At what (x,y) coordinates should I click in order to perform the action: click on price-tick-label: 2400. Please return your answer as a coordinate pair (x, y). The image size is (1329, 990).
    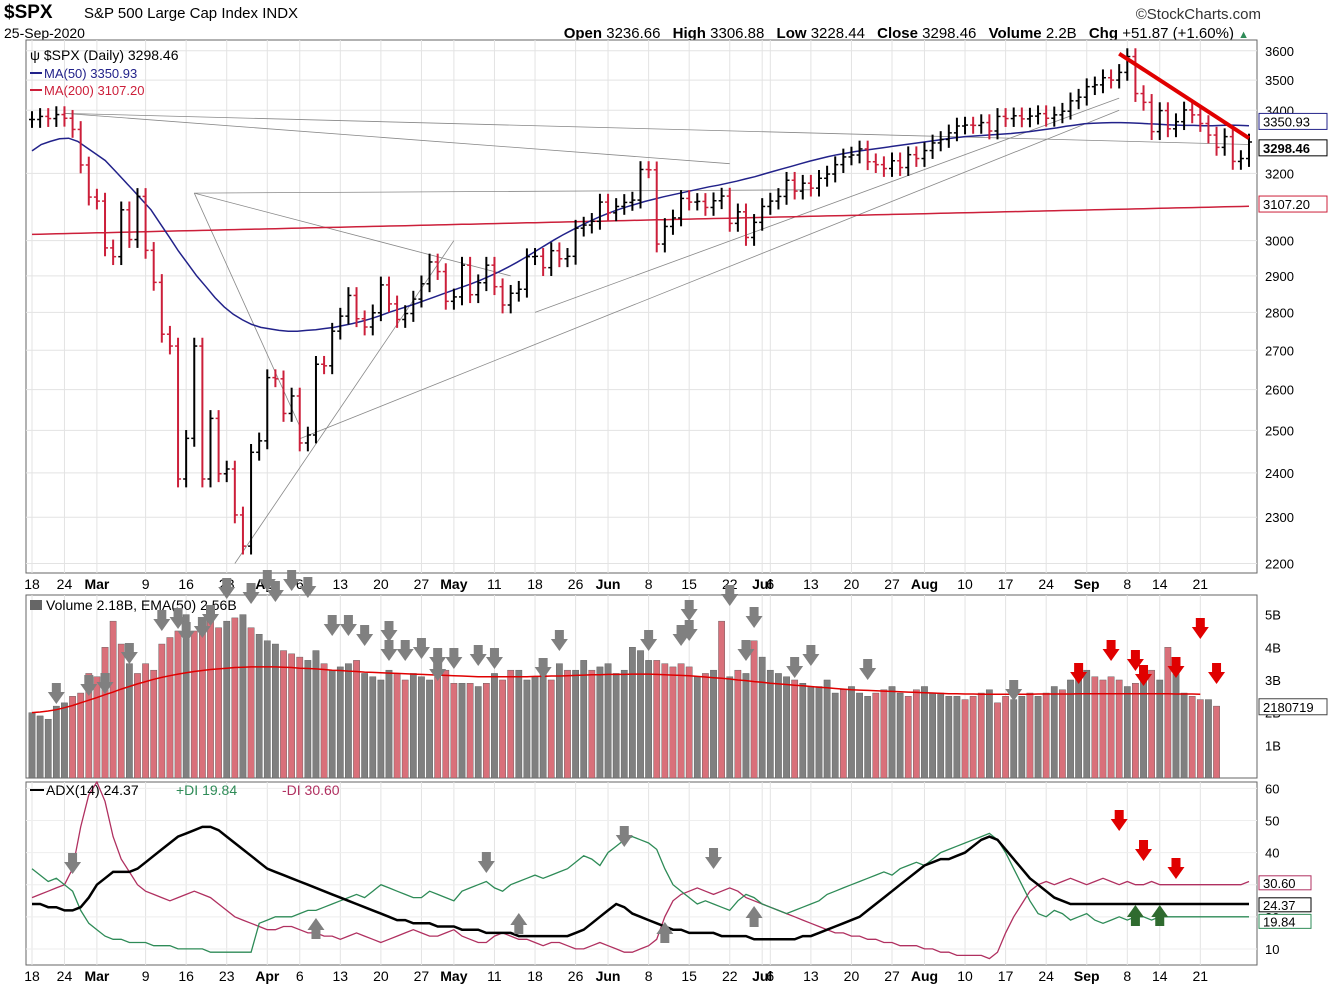
    Looking at the image, I should click on (1279, 473).